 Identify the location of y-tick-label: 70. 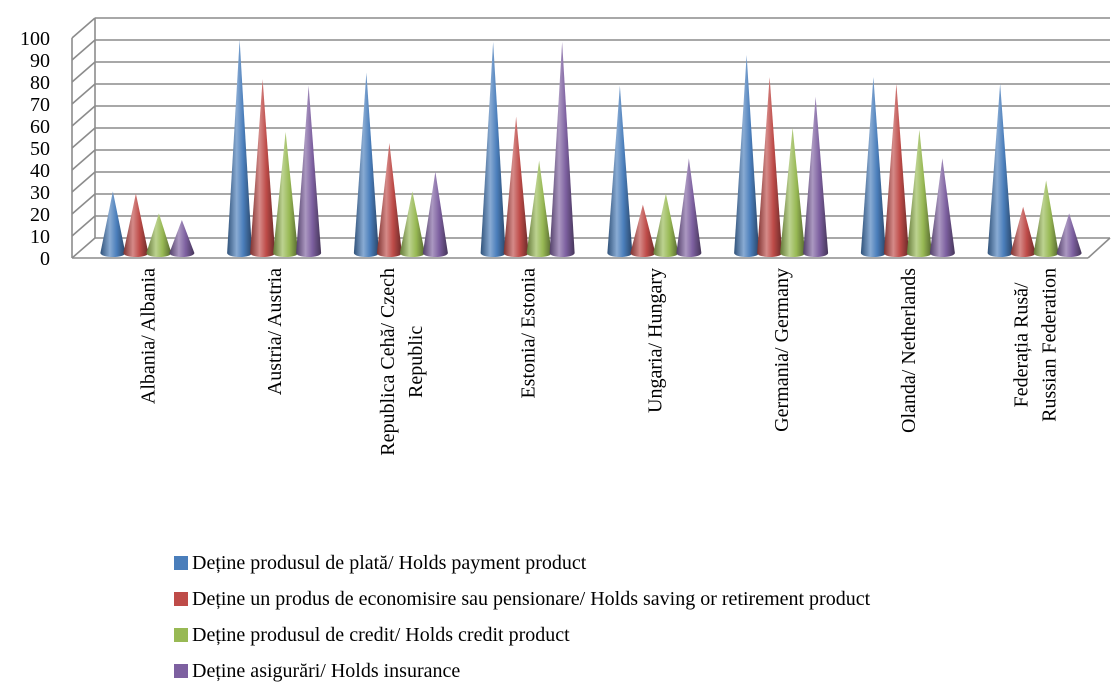
(40, 105).